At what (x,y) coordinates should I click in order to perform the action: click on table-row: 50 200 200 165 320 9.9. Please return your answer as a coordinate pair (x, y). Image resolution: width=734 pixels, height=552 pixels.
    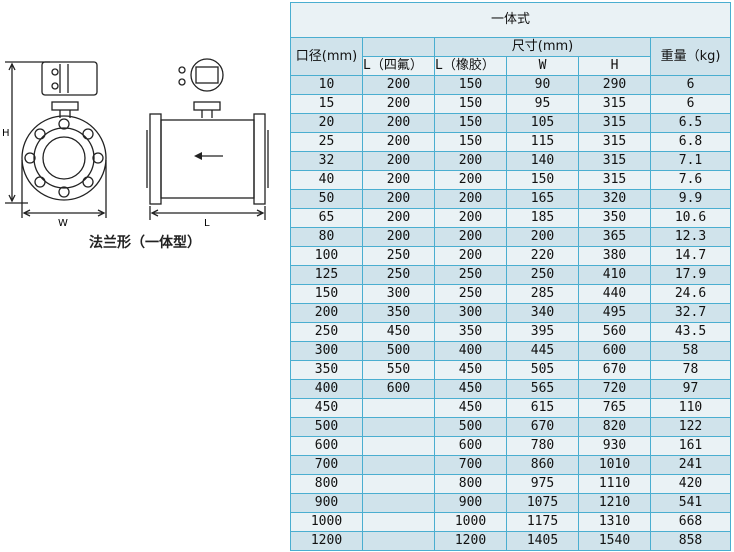
    Looking at the image, I should click on (510, 199).